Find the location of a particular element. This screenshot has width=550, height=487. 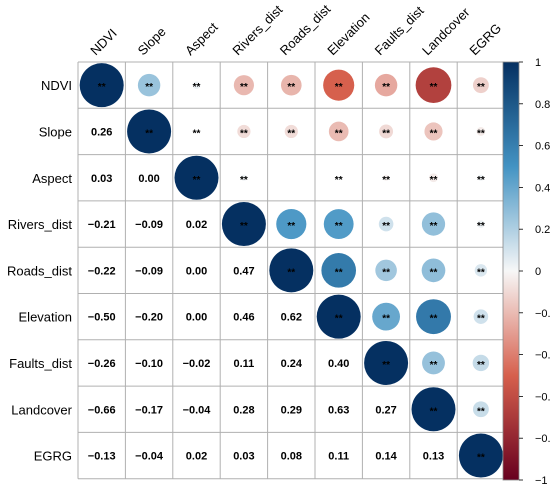

correlation-value: 0.62 is located at coordinates (291, 318).